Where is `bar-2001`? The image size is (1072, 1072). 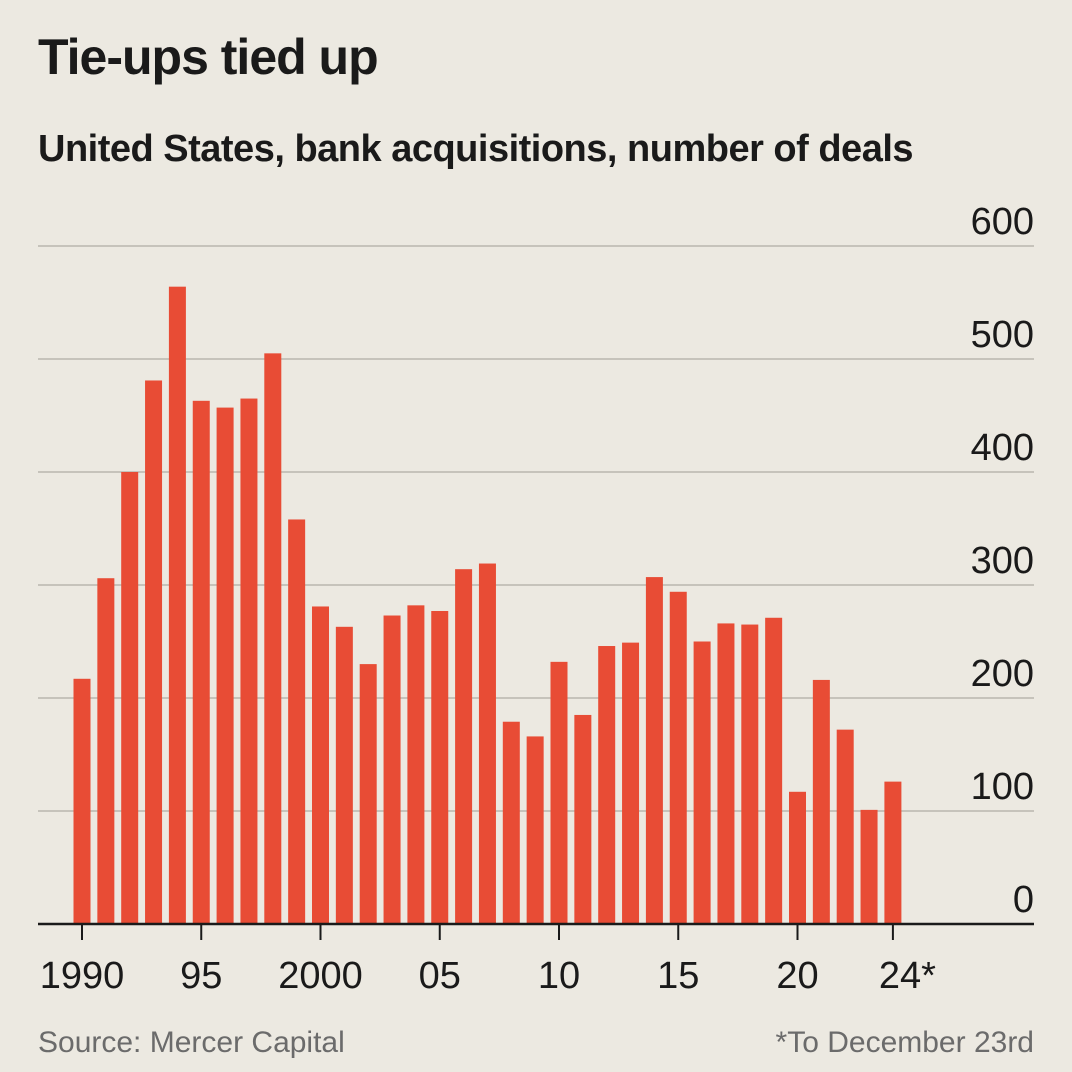 bar-2001 is located at coordinates (344, 775).